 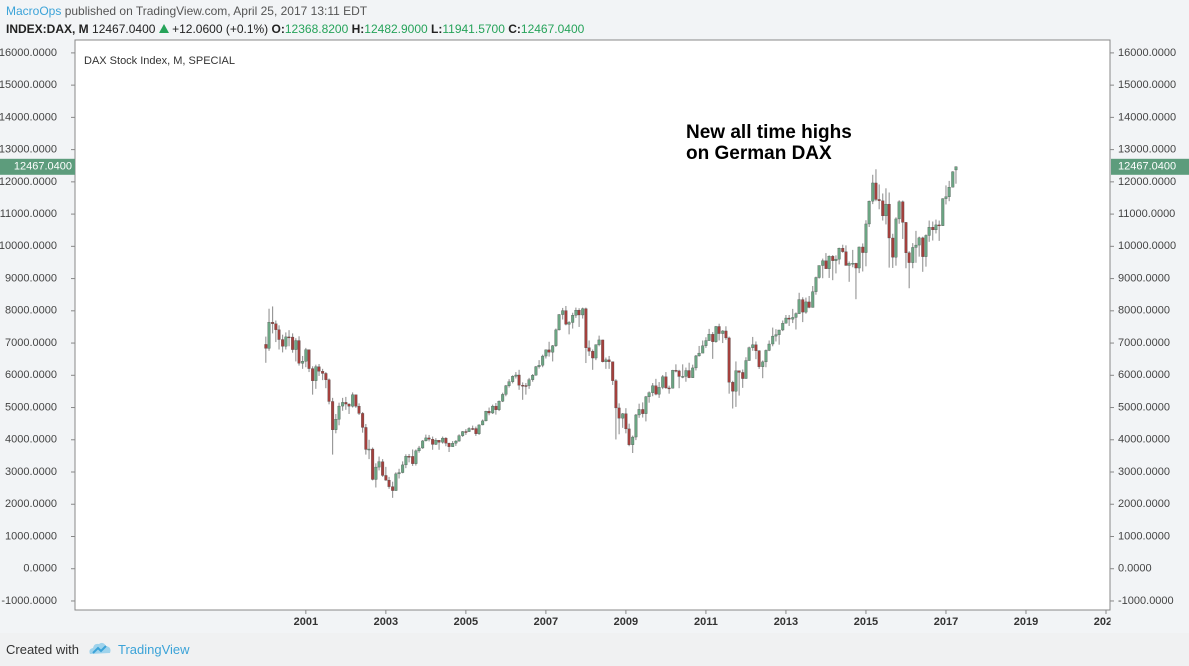 What do you see at coordinates (552, 29) in the screenshot?
I see `close-value: 12467.0400` at bounding box center [552, 29].